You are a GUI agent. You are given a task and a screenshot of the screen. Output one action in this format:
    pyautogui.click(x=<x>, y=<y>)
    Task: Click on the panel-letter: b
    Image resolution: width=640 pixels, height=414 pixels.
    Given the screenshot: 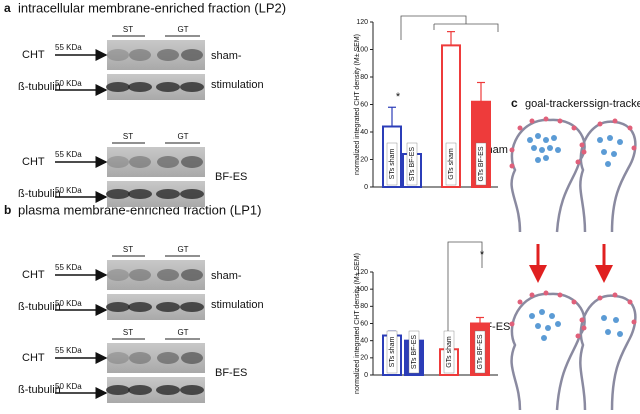 What is the action you would take?
    pyautogui.click(x=7, y=210)
    